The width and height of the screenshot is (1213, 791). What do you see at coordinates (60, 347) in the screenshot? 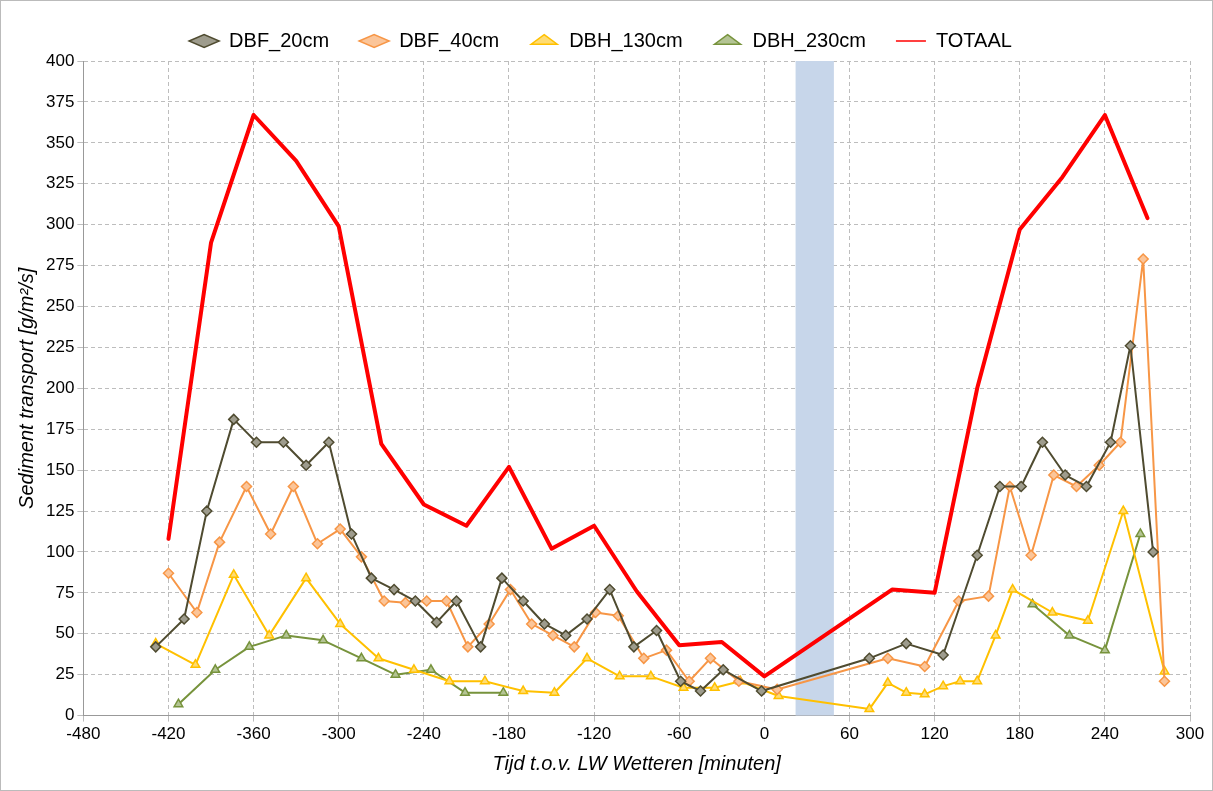
I see `y-tick-label: 225` at bounding box center [60, 347].